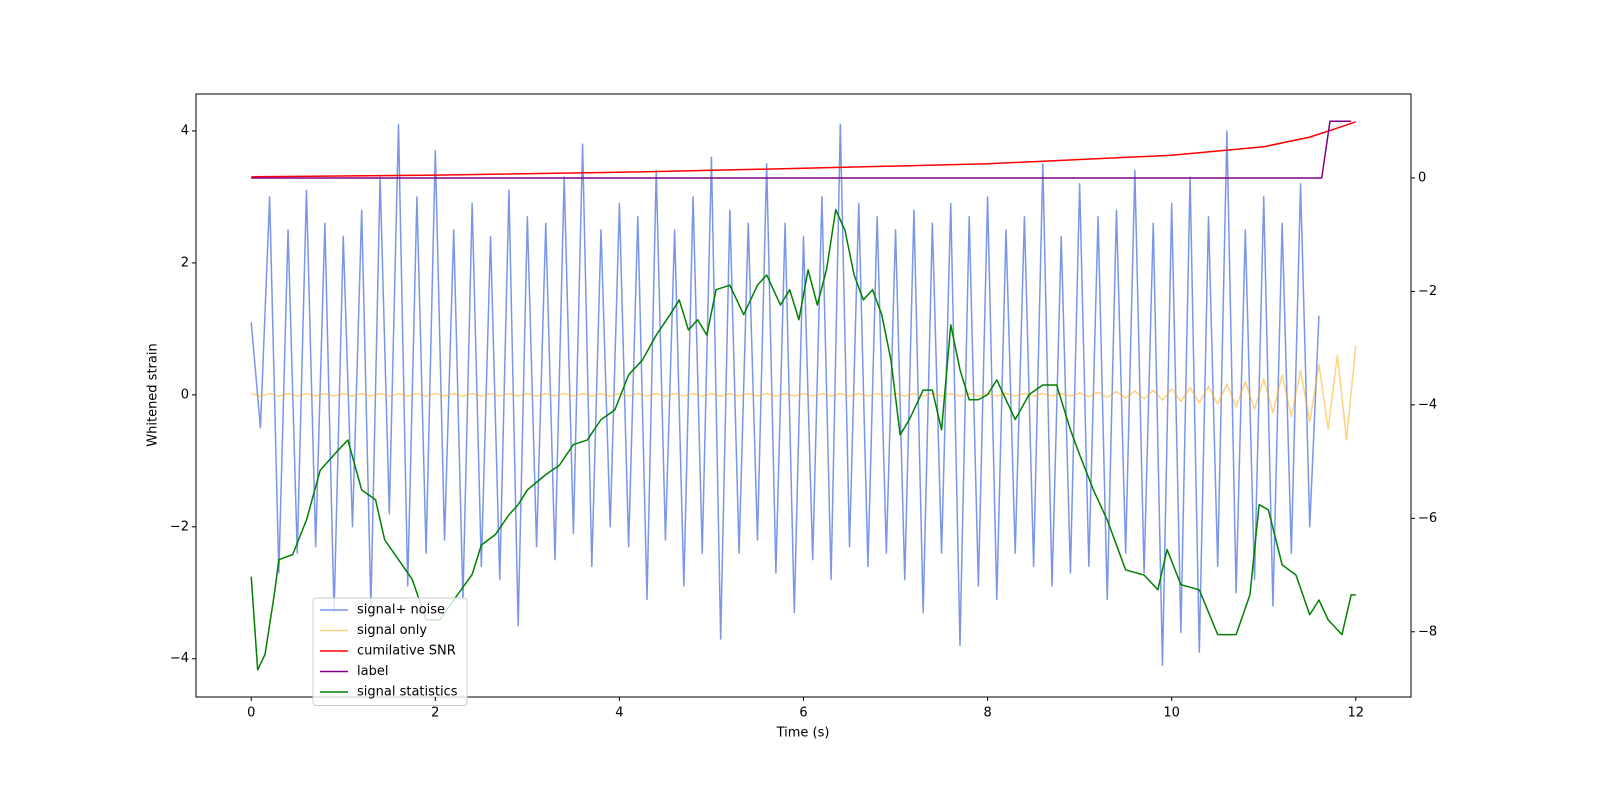 The width and height of the screenshot is (1600, 800). Describe the element at coordinates (1427, 404) in the screenshot. I see `y2-tick-label: −4` at that location.